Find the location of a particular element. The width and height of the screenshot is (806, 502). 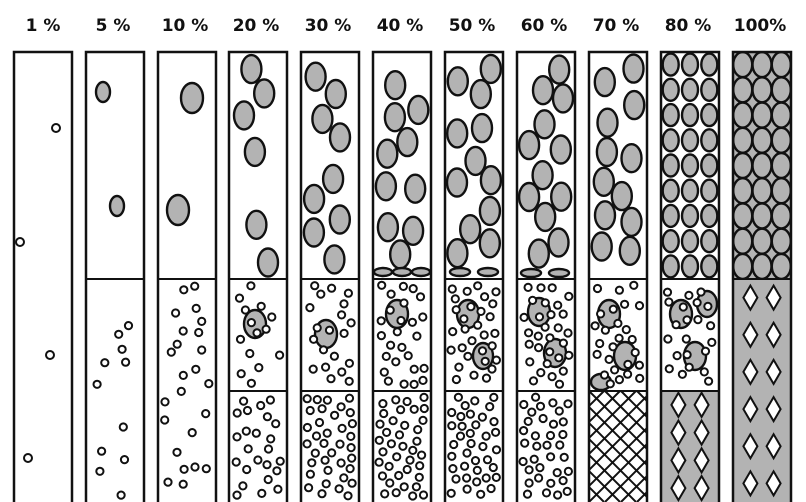

column-label-1: 1 % is located at coordinates (43, 26).